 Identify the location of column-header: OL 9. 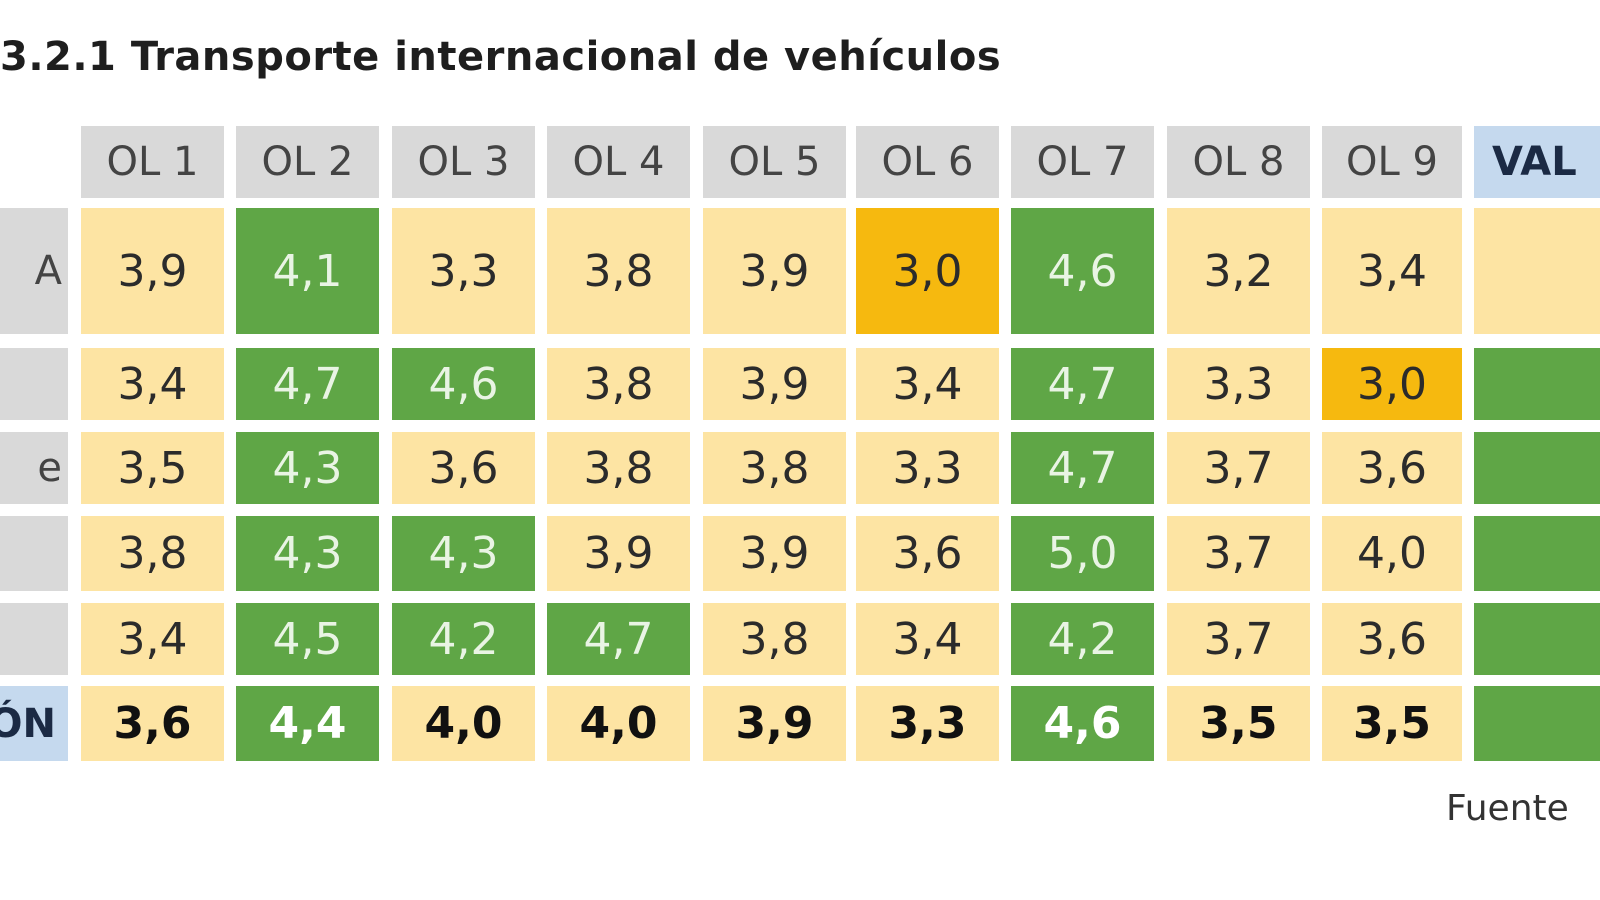
(1392, 162).